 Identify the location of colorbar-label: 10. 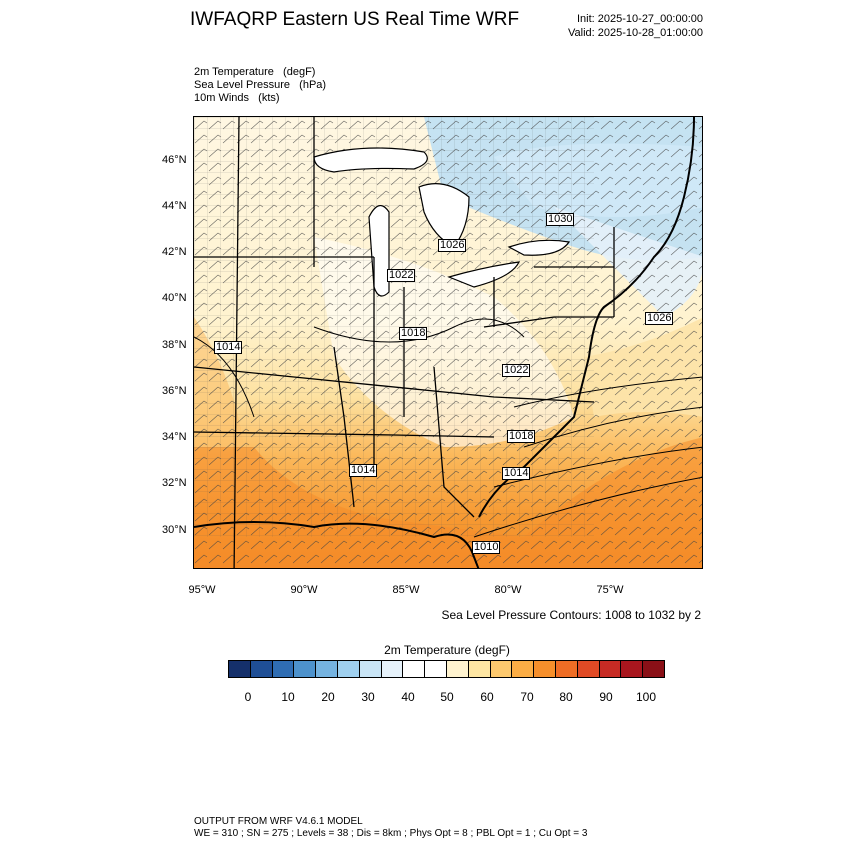
(288, 697).